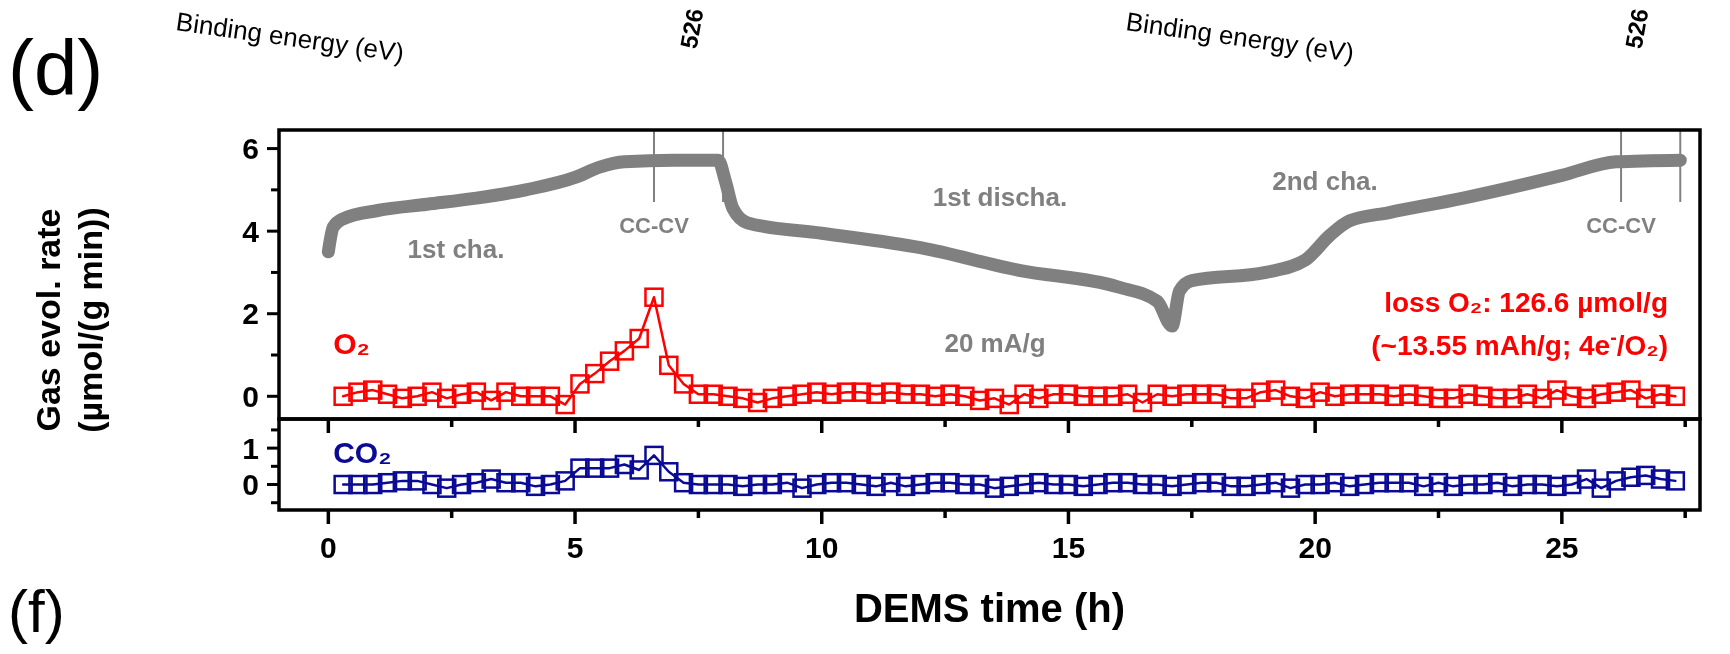  Describe the element at coordinates (36, 611) in the screenshot. I see `text: (f)` at that location.